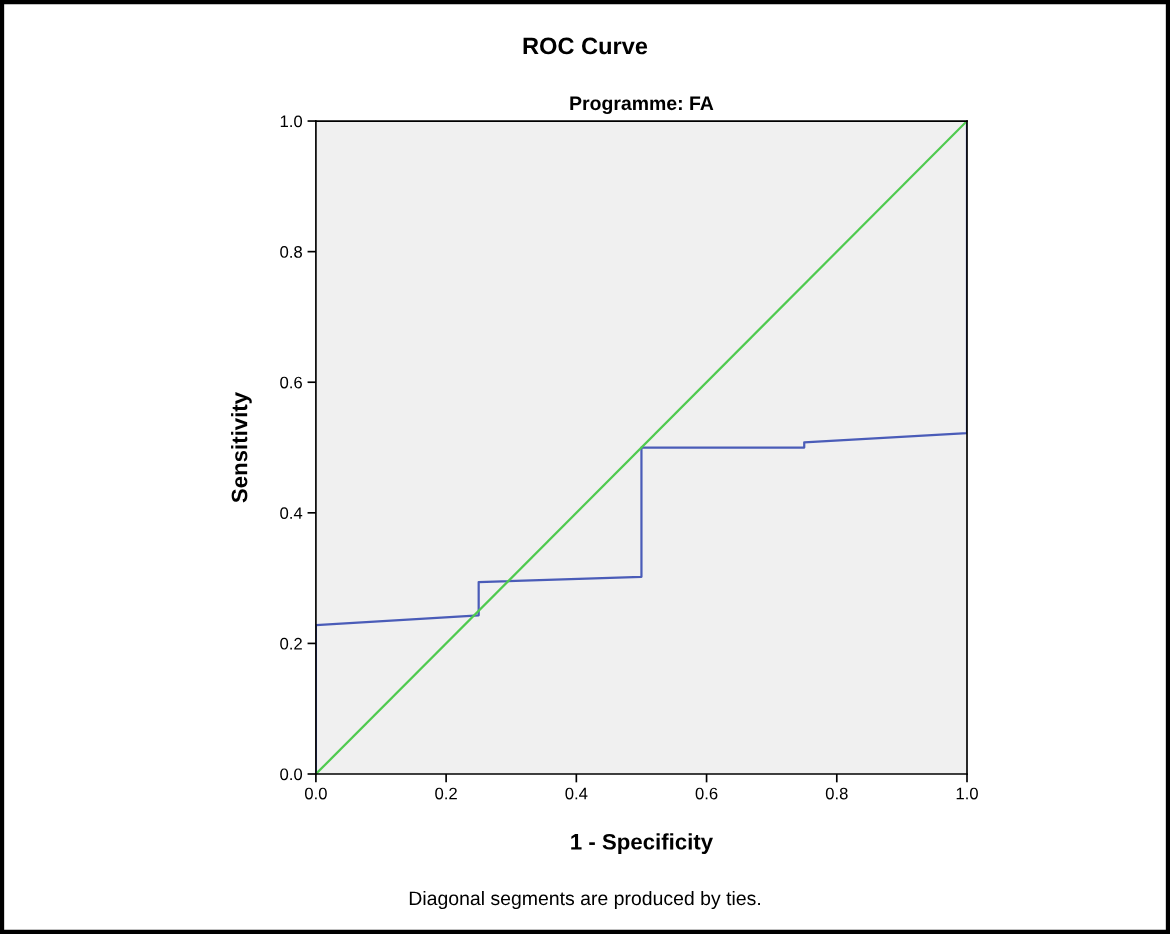  Describe the element at coordinates (291, 252) in the screenshot. I see `y-tick-label: 0.8` at that location.